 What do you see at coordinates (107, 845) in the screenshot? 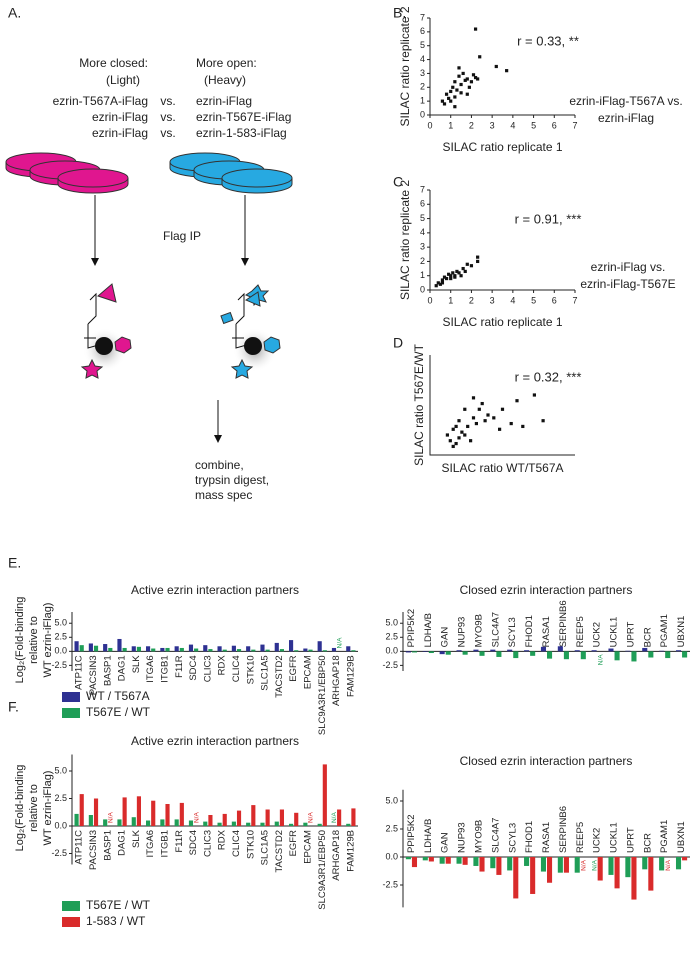
I see `category-label: BASP1` at bounding box center [107, 845].